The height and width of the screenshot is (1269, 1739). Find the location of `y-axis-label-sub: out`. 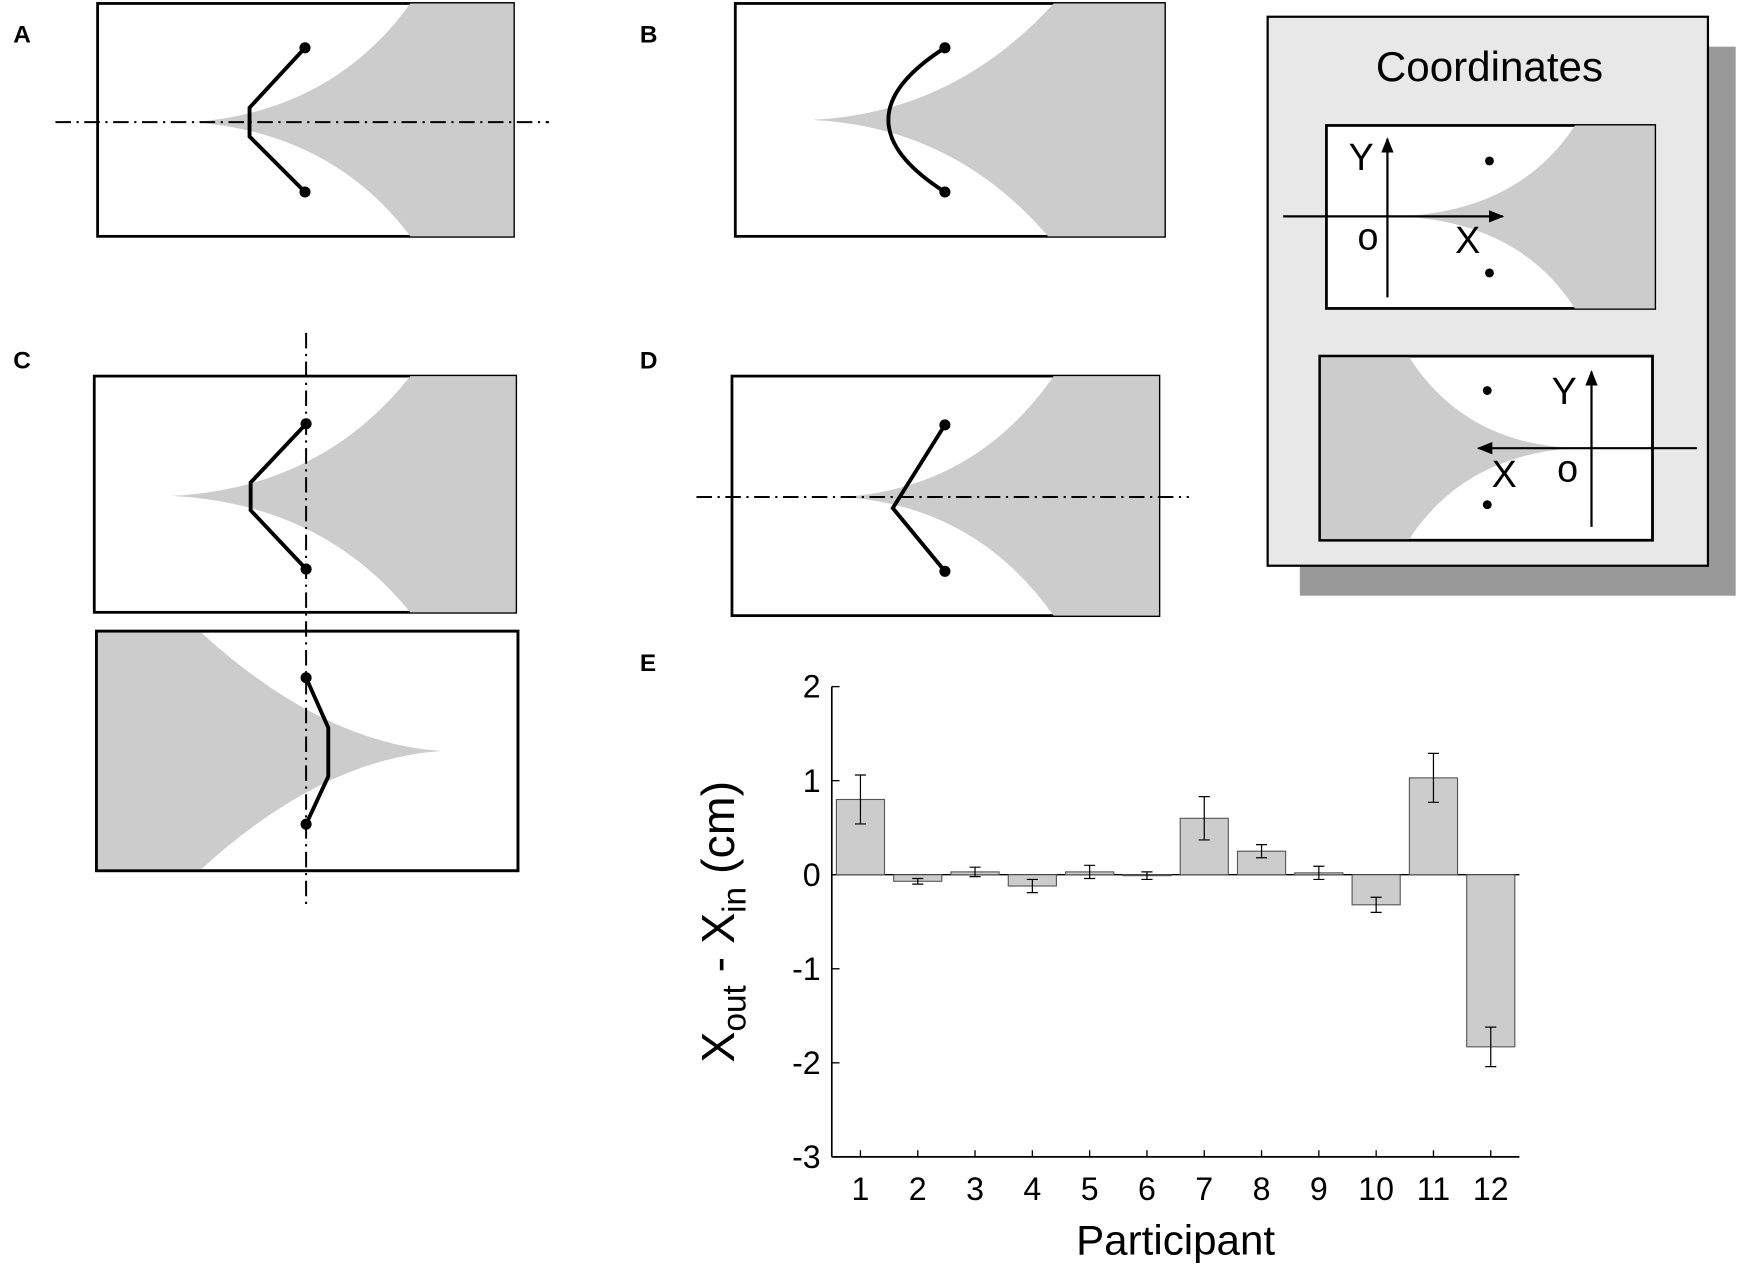

y-axis-label-sub: out is located at coordinates (734, 1008).